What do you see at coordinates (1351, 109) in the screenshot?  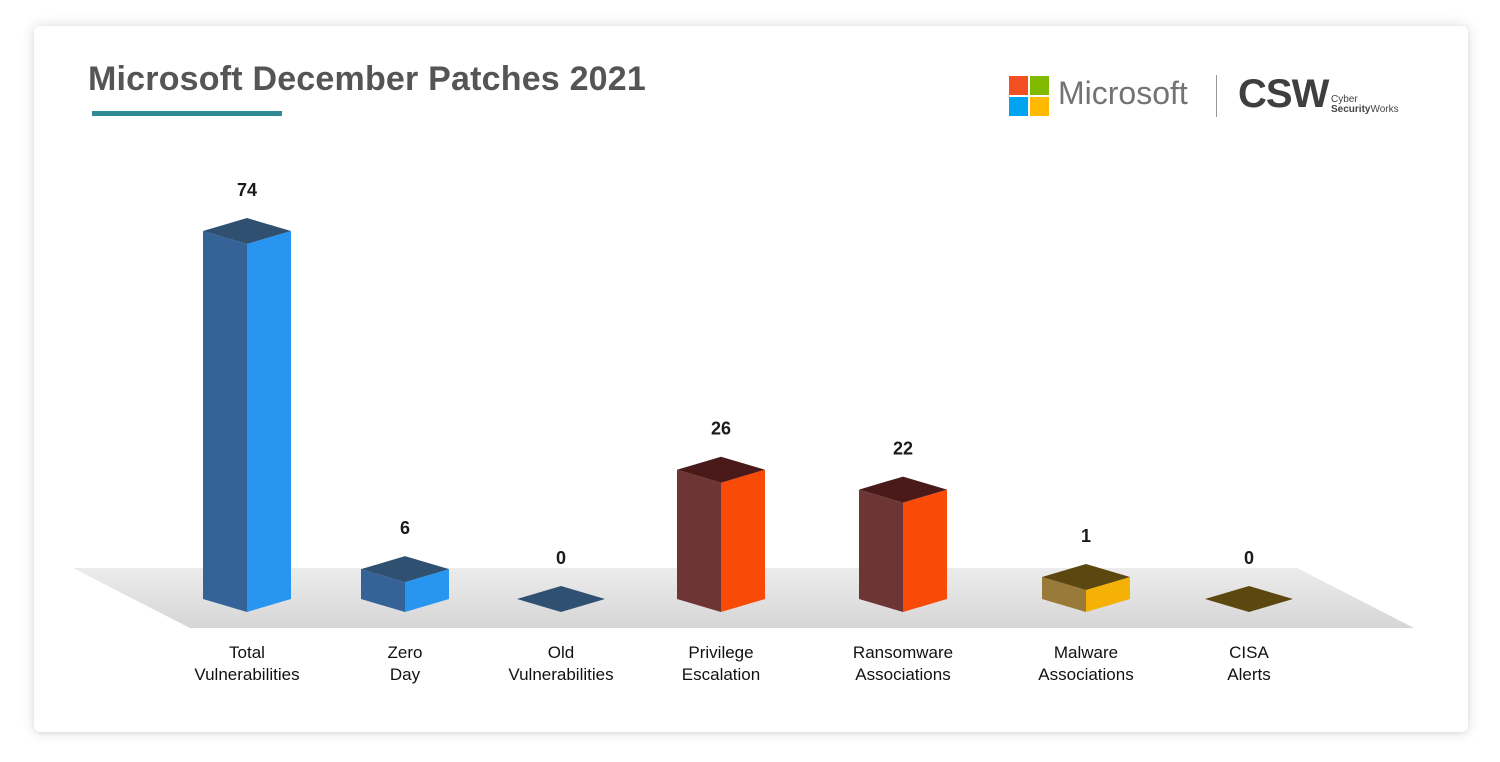 I see `csw-tagline-security: Security` at bounding box center [1351, 109].